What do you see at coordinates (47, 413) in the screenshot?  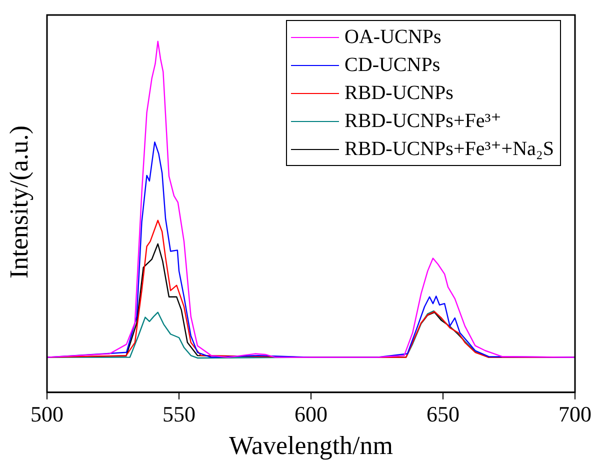 I see `x-tick-label: 500` at bounding box center [47, 413].